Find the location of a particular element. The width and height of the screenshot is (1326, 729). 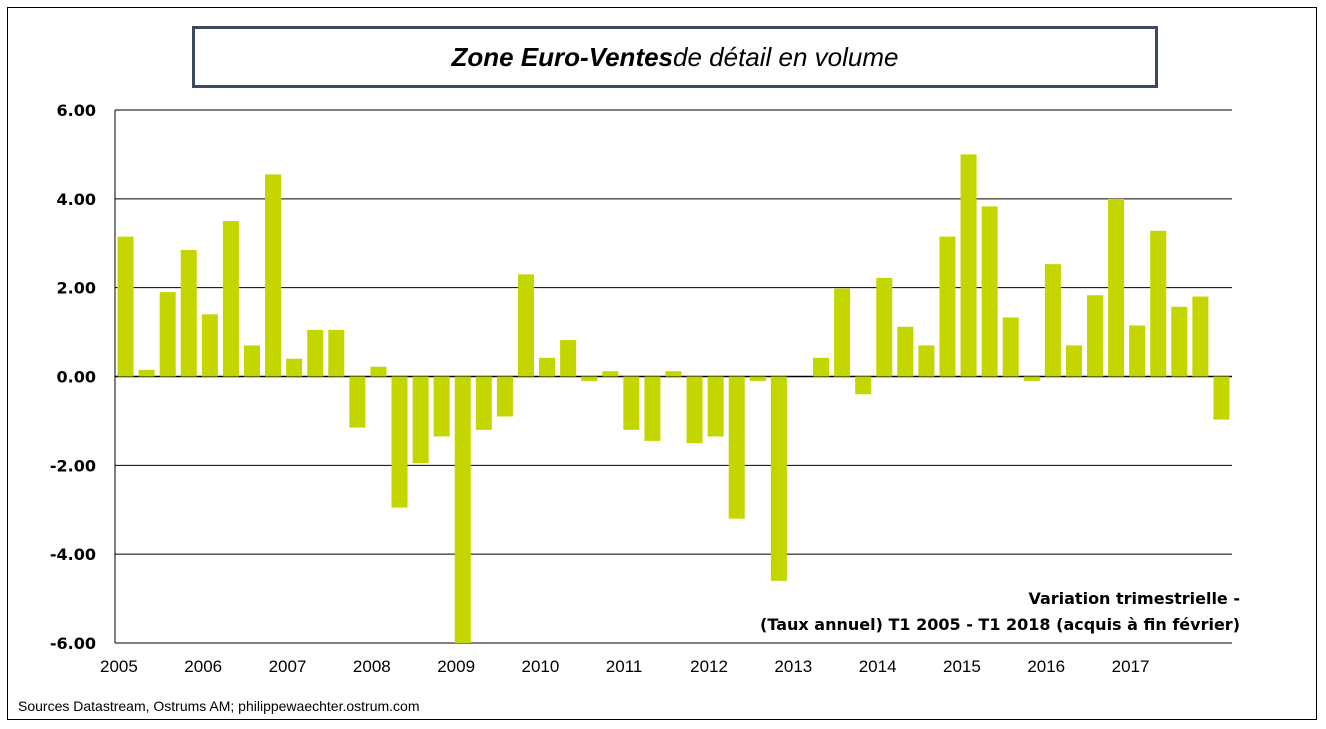

y-tick-label: -4.00 is located at coordinates (73, 554).